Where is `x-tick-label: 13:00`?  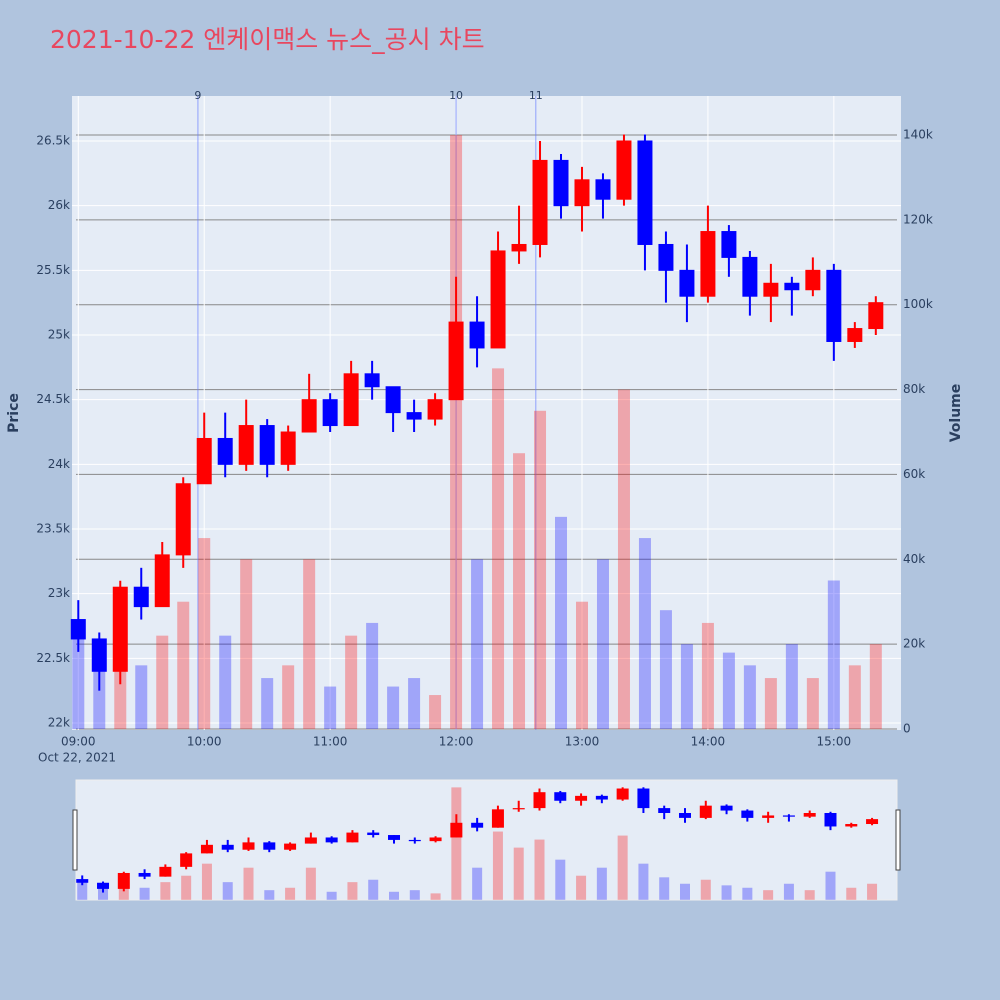 x-tick-label: 13:00 is located at coordinates (582, 742).